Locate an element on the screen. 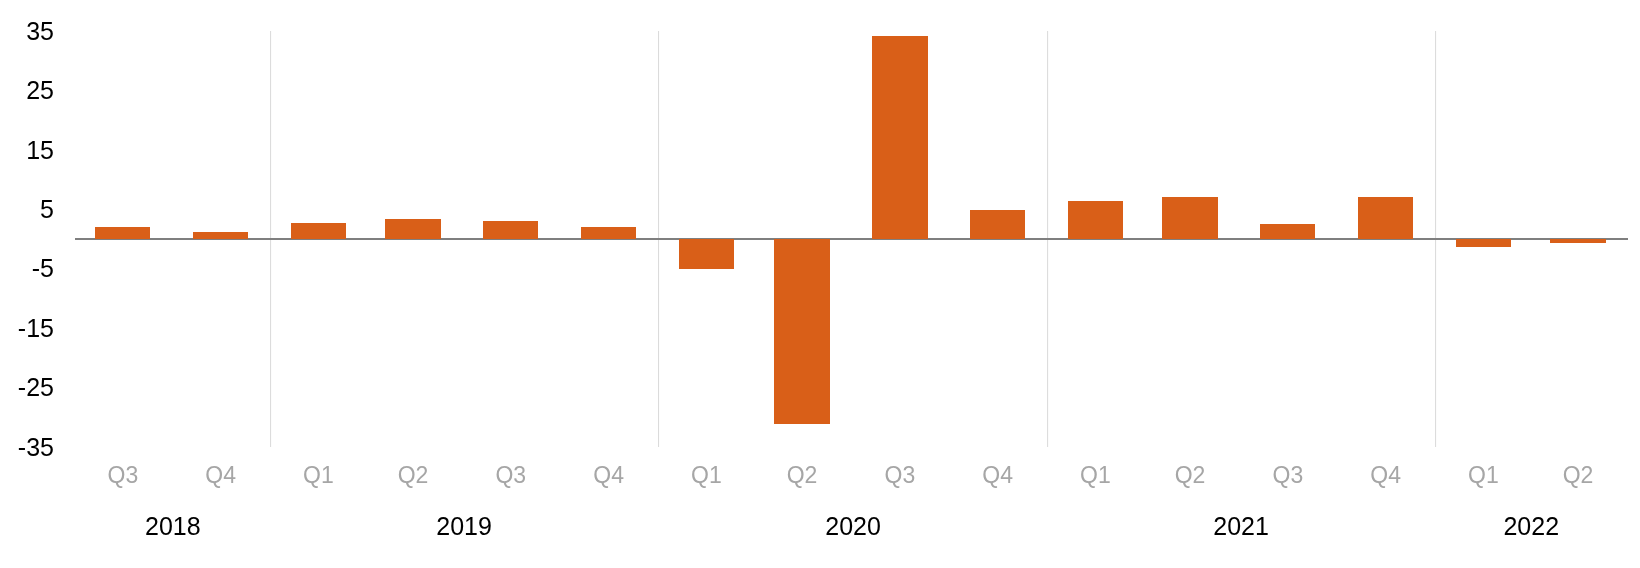 Image resolution: width=1640 pixels, height=568 pixels. y-tick-label: 35 is located at coordinates (40, 30).